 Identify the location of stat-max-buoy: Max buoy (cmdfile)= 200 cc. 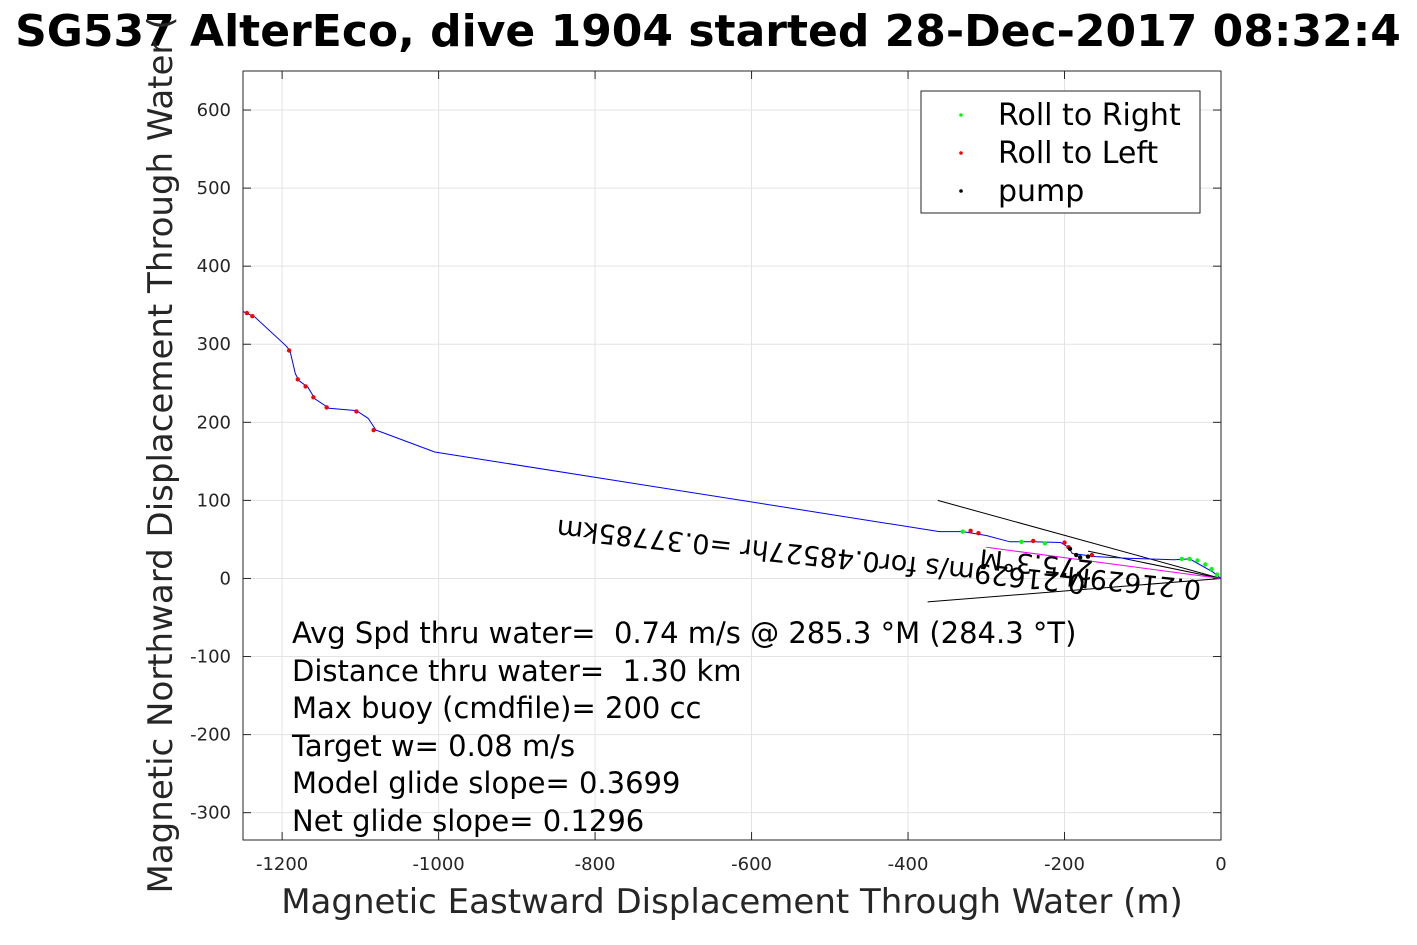
(496, 708).